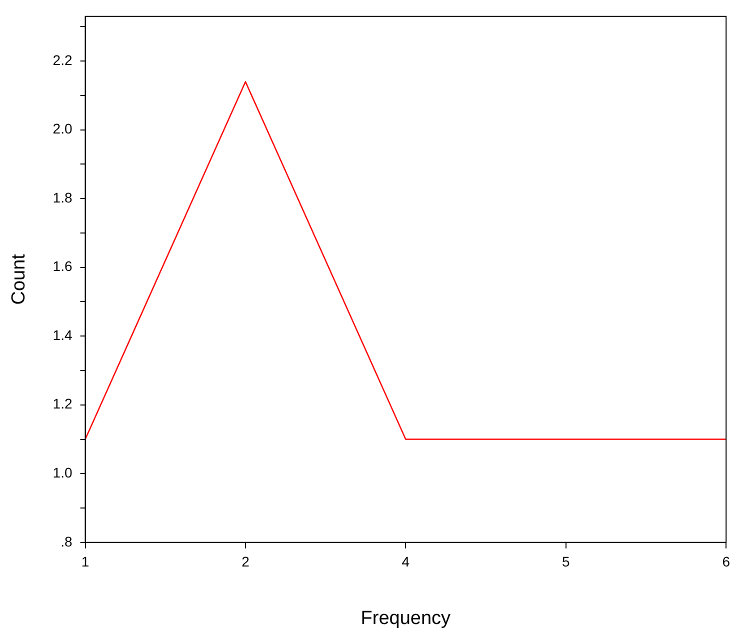 The height and width of the screenshot is (638, 736). What do you see at coordinates (62, 128) in the screenshot?
I see `y-tick-label: 2.0` at bounding box center [62, 128].